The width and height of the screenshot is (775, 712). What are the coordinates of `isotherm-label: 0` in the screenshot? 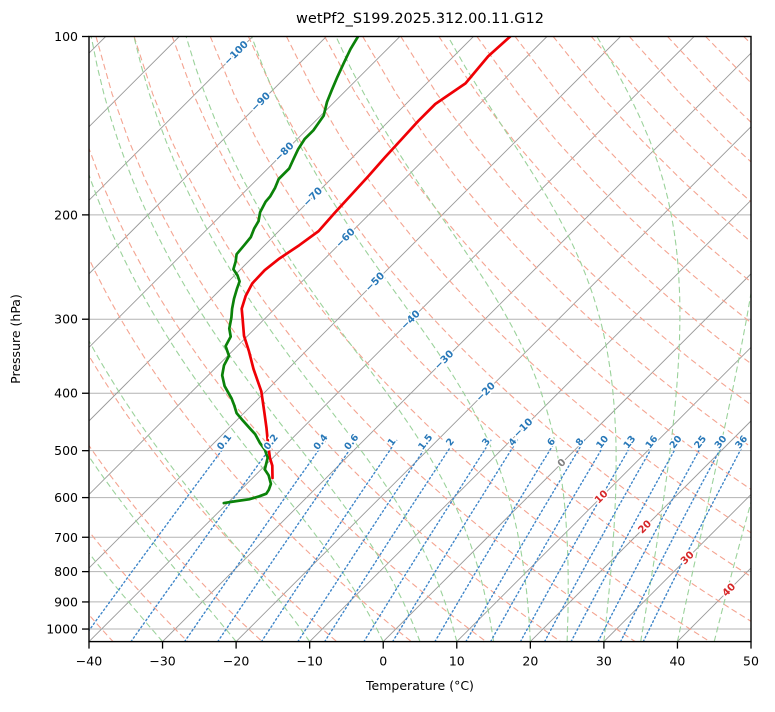 It's located at (562, 463).